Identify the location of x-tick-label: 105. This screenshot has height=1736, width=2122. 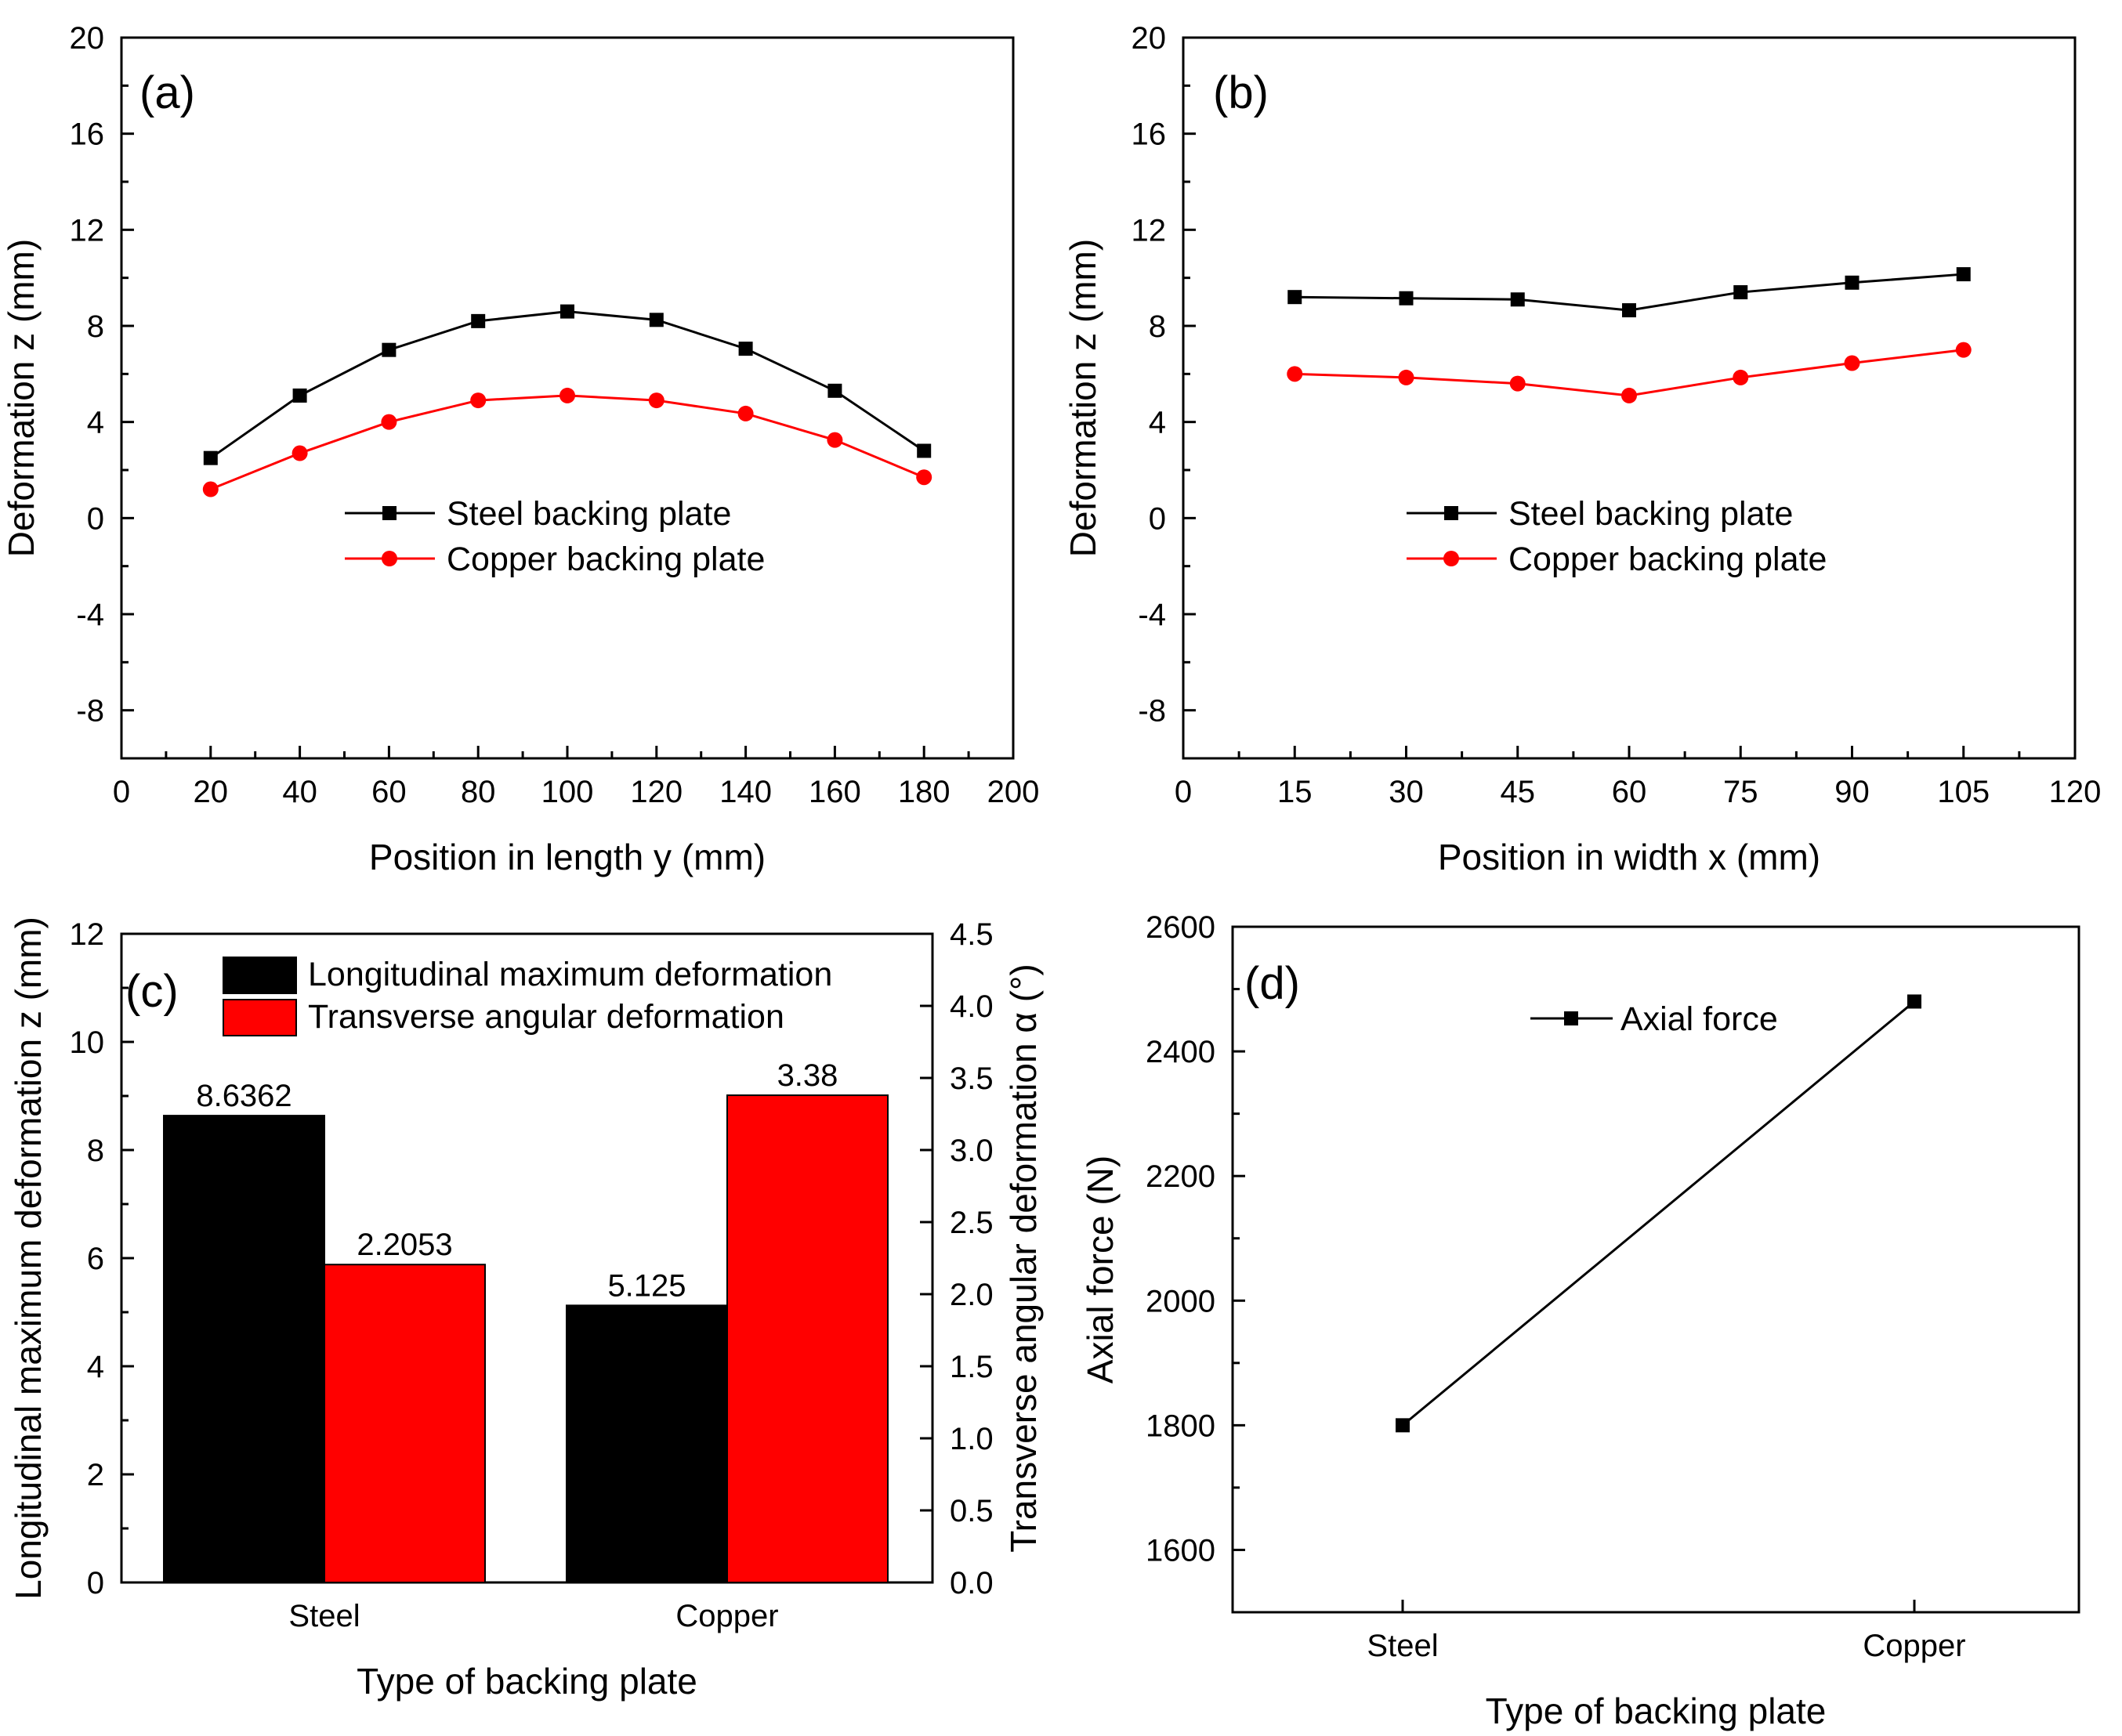
(1963, 792).